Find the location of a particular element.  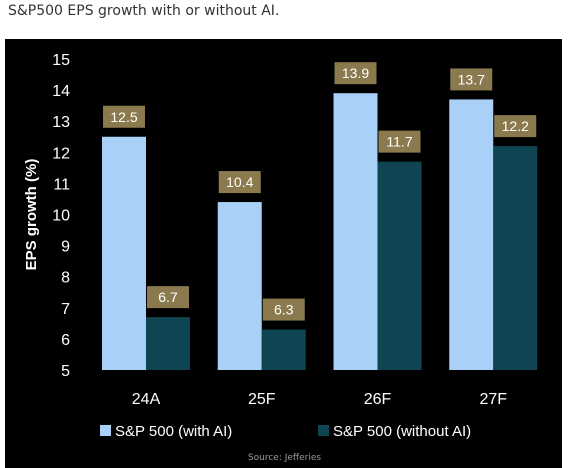

source-note: Source: Jefferies is located at coordinates (284, 458).